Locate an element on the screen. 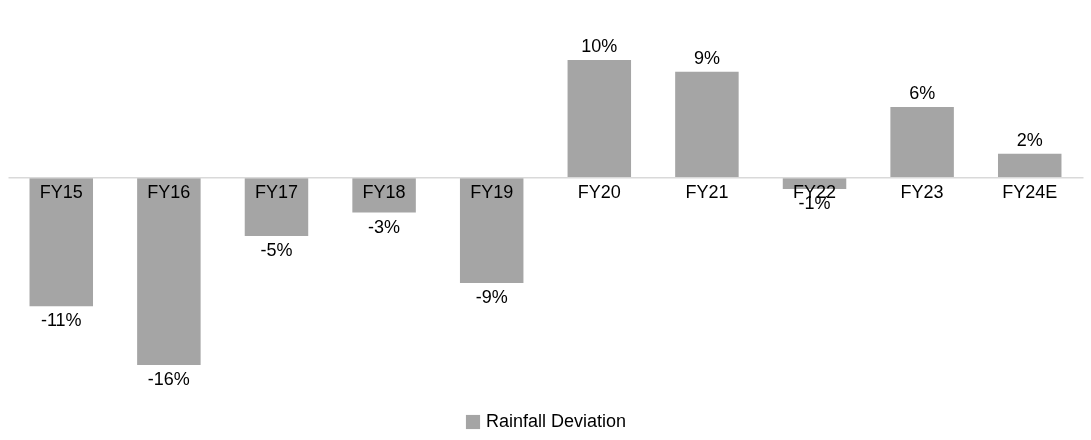 The width and height of the screenshot is (1091, 440). data-label: 9% is located at coordinates (706, 57).